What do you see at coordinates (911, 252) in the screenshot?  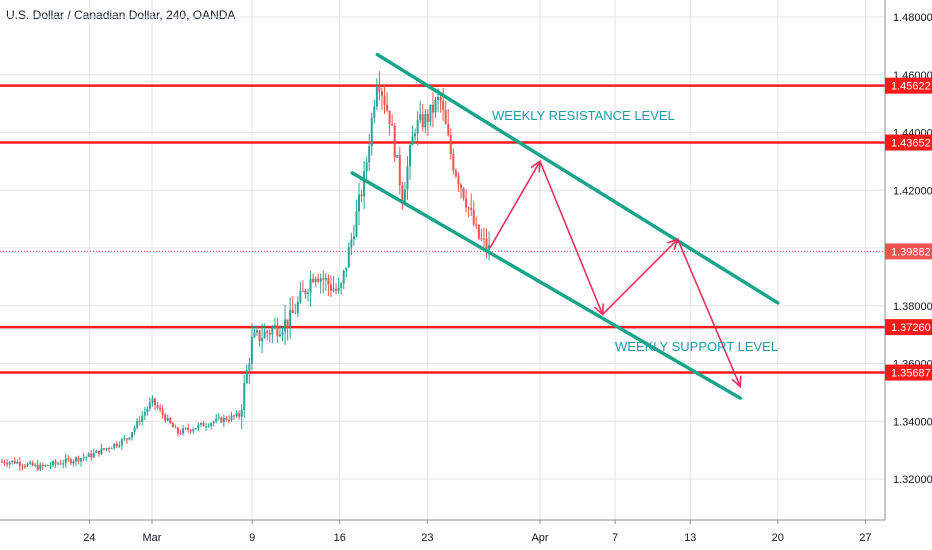 I see `current-price-label: 1.39882` at bounding box center [911, 252].